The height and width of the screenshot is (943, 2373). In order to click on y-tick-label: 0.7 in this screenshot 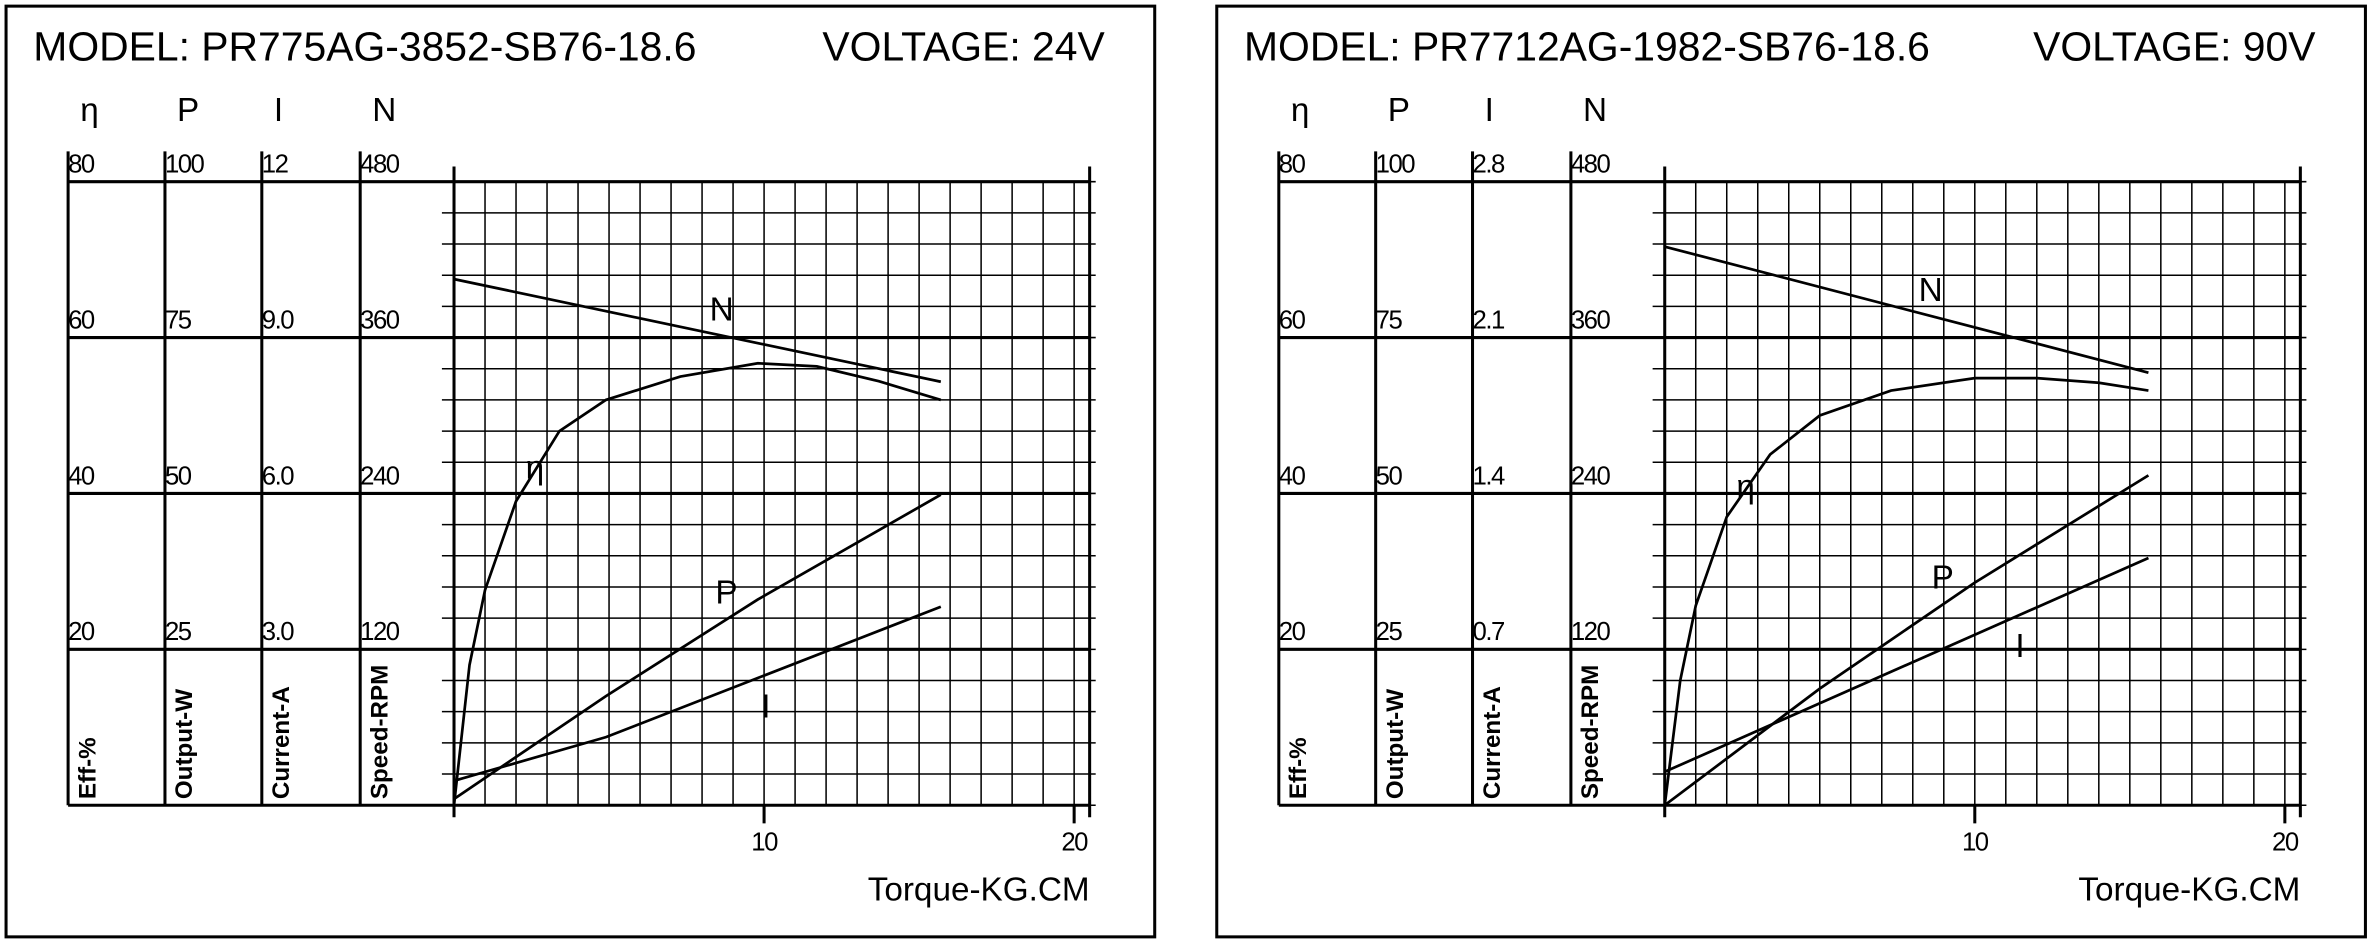, I will do `click(1489, 632)`.